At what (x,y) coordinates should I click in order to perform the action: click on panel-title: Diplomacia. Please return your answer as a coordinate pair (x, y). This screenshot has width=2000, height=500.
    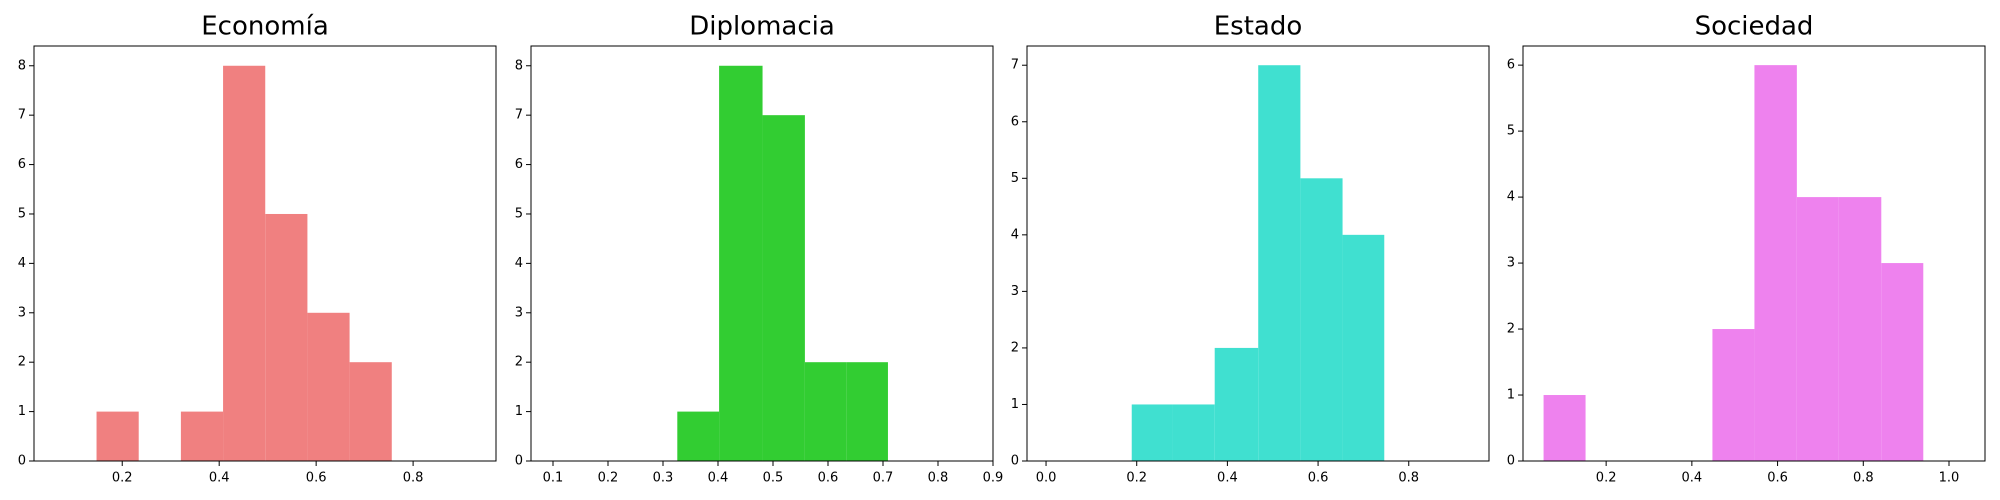
    Looking at the image, I should click on (762, 27).